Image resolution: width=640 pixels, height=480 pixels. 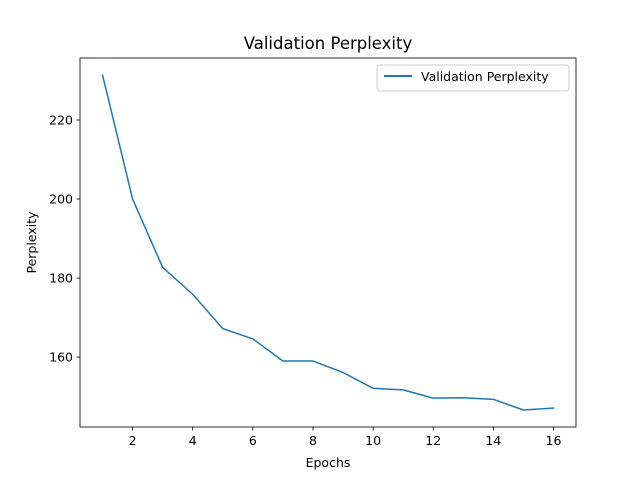 What do you see at coordinates (373, 440) in the screenshot?
I see `x-tick-label: 10` at bounding box center [373, 440].